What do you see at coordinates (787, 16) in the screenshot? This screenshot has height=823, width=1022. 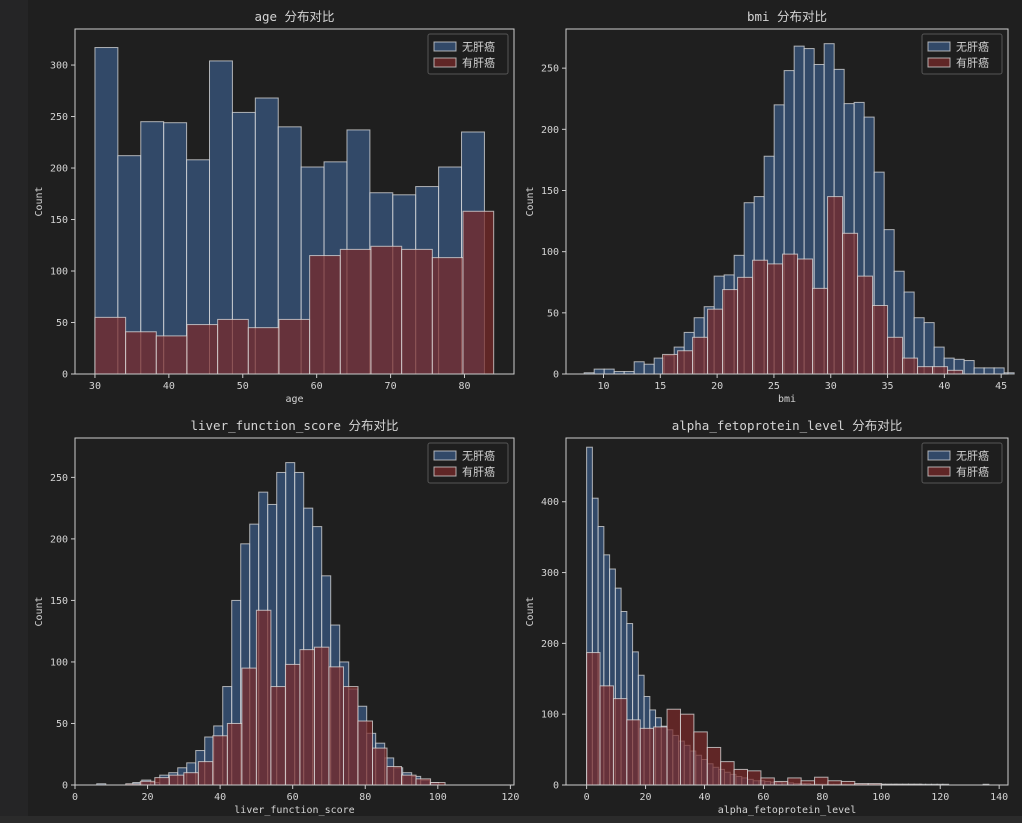 I see `chart-title: bmi 分布对比` at bounding box center [787, 16].